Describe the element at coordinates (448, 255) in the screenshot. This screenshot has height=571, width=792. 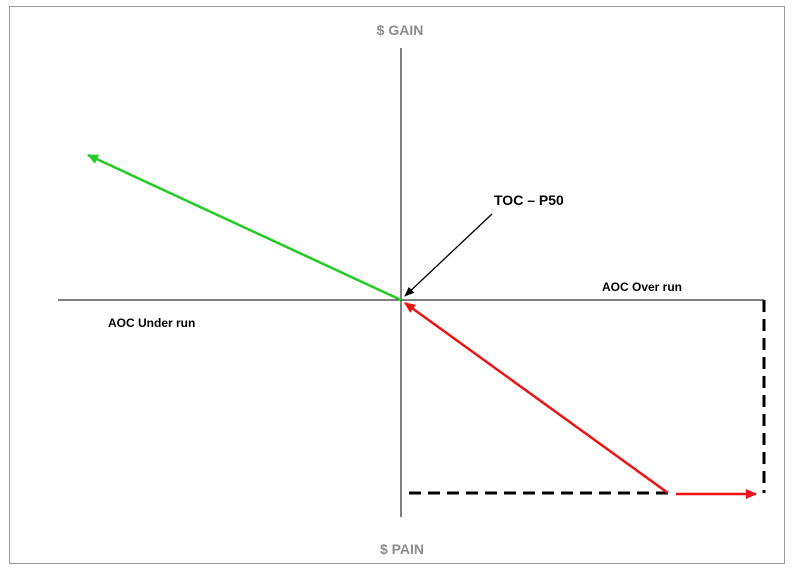
I see `callout-arrow` at that location.